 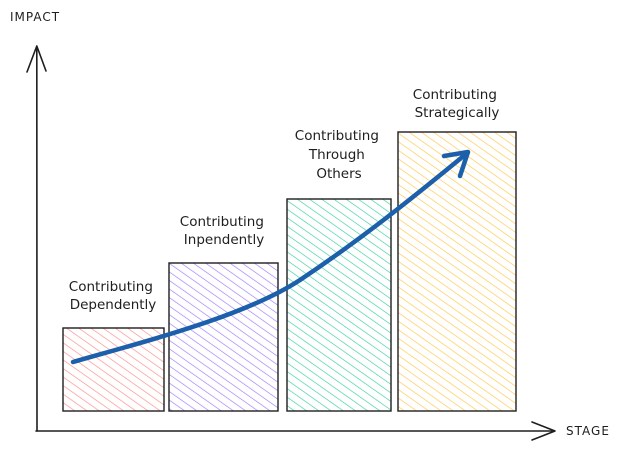 I want to click on y-axis, so click(x=36, y=238).